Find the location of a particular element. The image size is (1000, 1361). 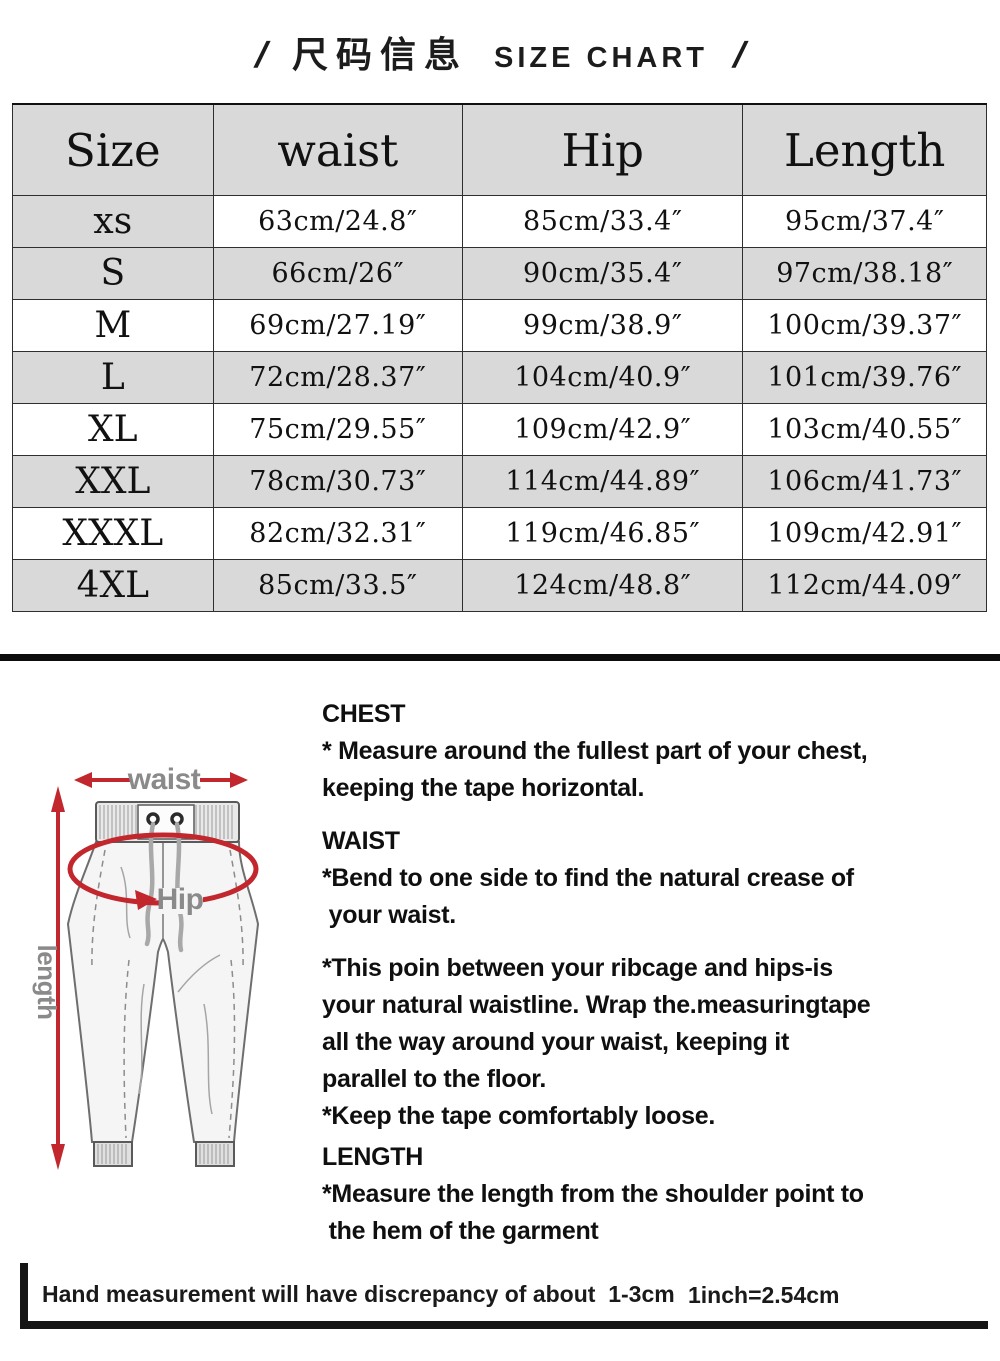

left-seam is located at coordinates (98, 910).